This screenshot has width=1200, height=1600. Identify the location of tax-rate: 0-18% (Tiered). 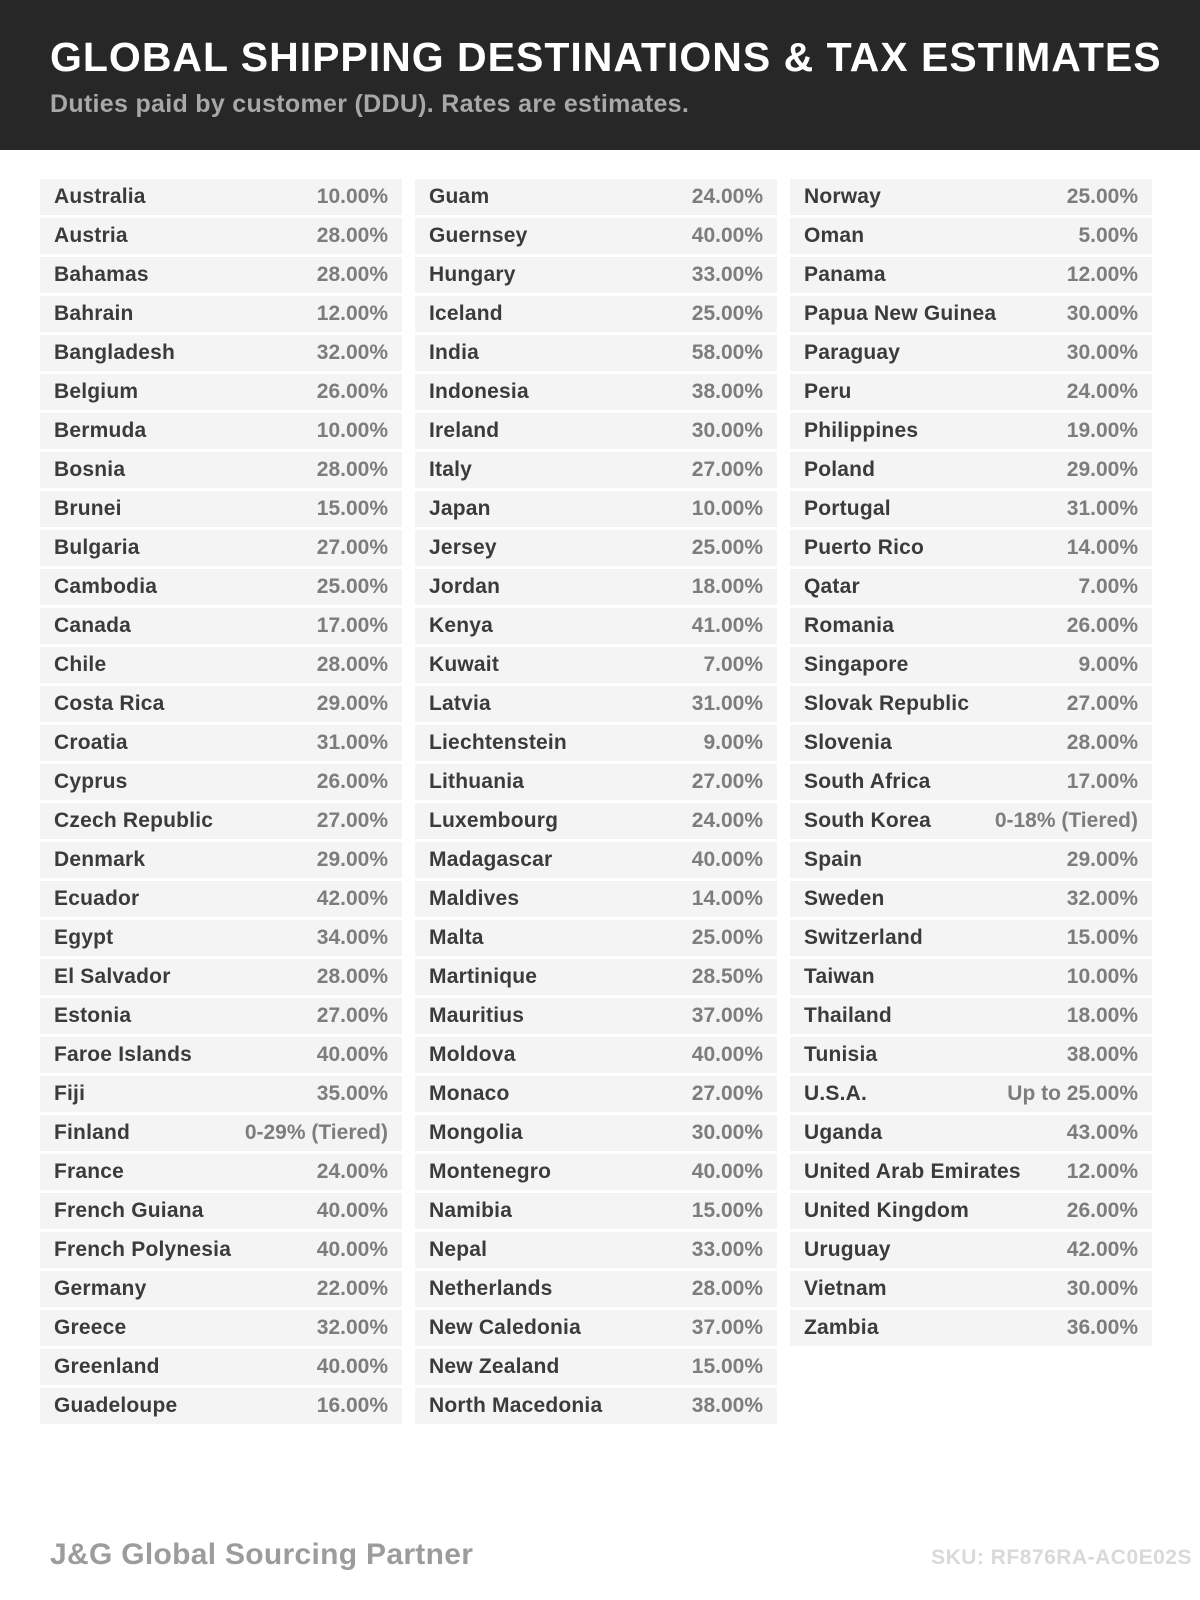
(1066, 820).